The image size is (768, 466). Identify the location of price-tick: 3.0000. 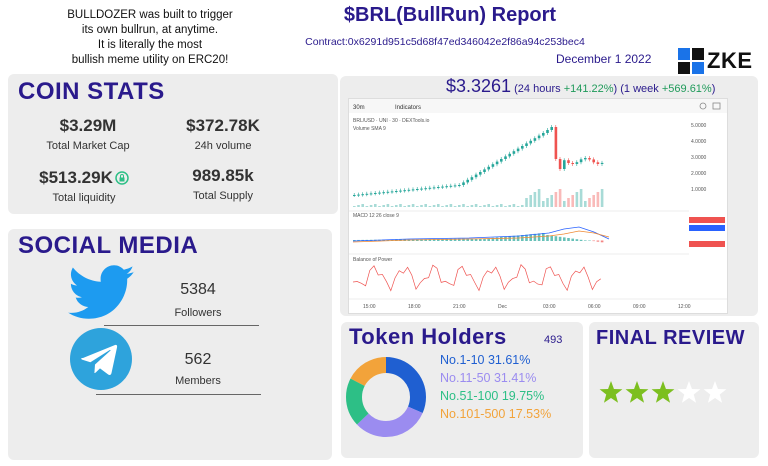
(699, 158).